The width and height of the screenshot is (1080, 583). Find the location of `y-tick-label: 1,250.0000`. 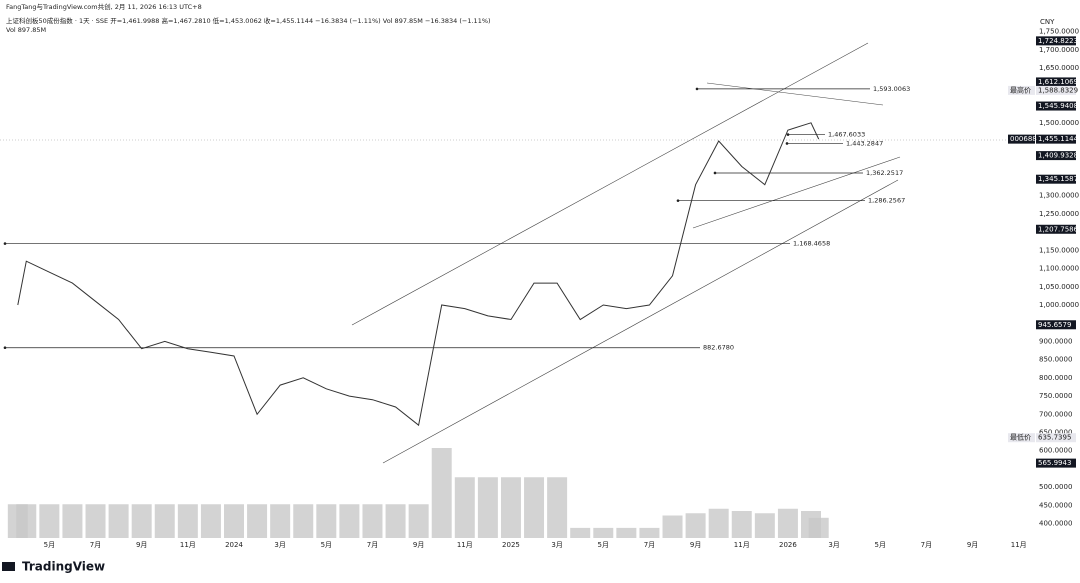

y-tick-label: 1,250.0000 is located at coordinates (1059, 214).